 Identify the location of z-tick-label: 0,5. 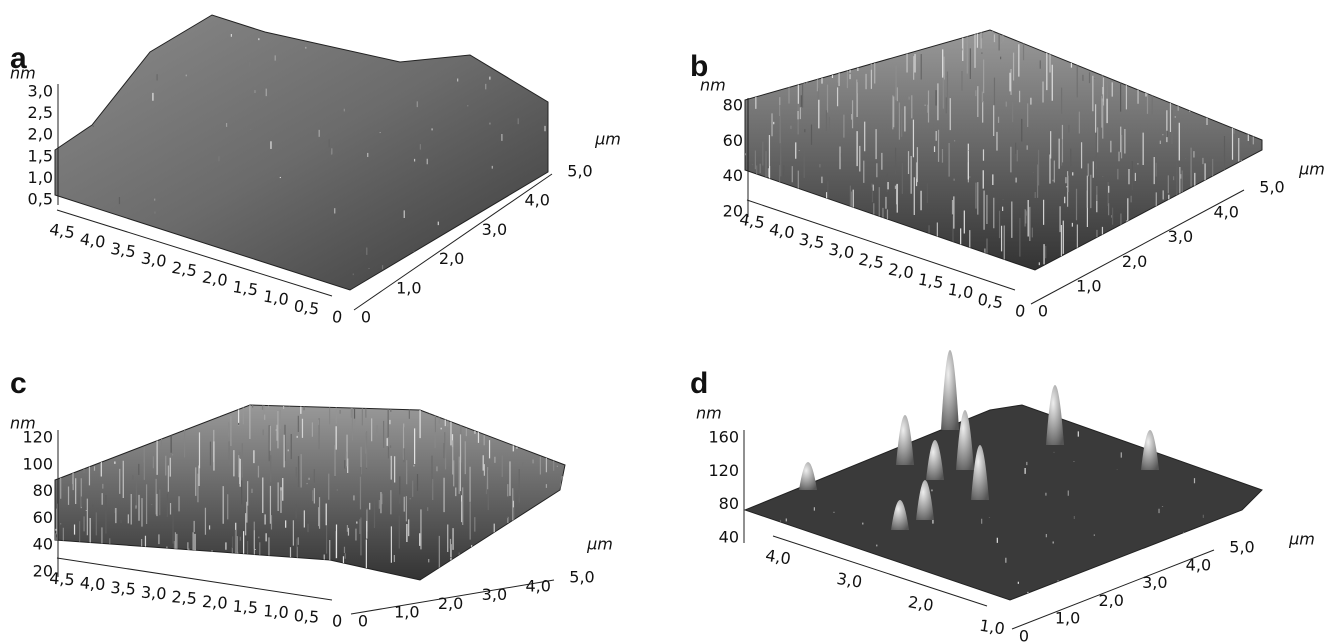
(40, 199).